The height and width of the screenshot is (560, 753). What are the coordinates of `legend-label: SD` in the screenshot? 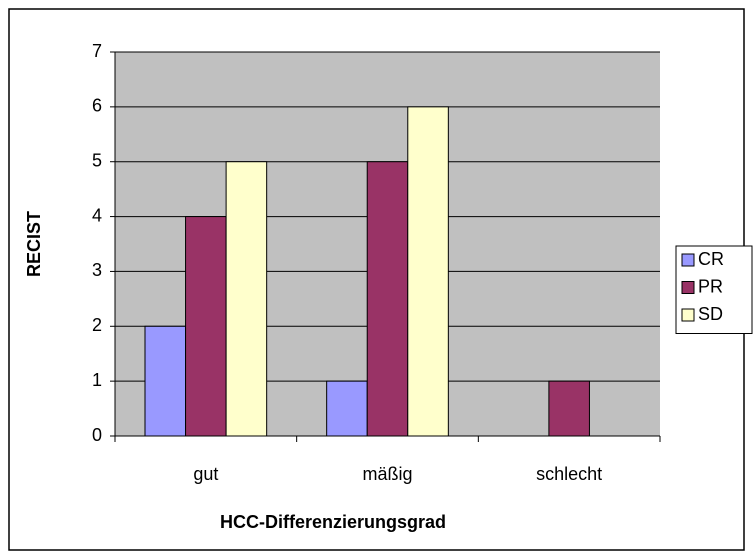 It's located at (710, 314).